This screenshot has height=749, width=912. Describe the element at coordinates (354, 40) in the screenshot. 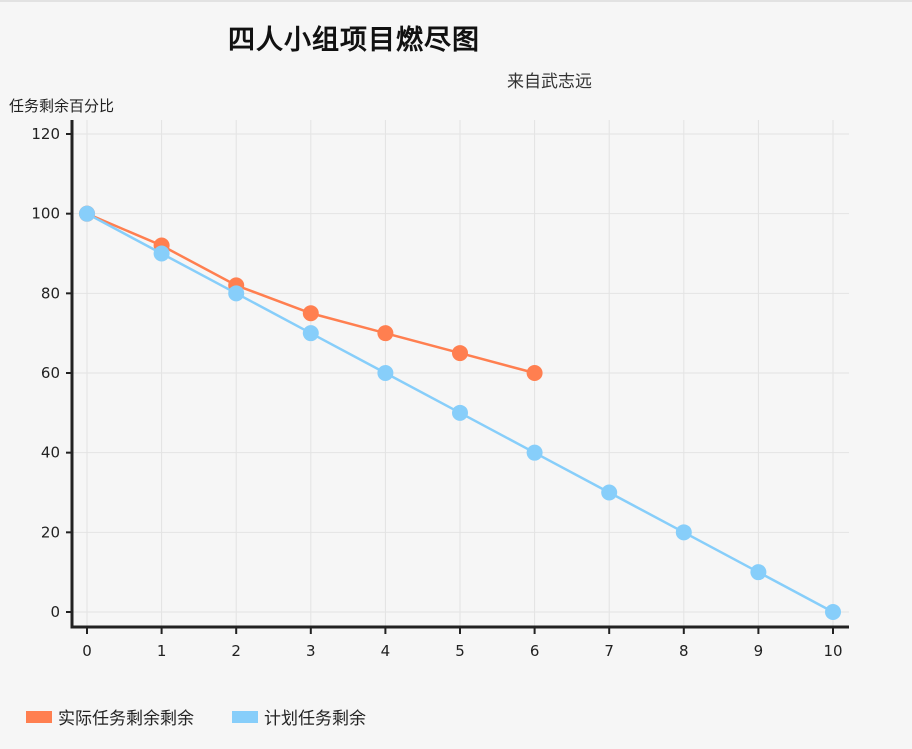

I see `chart-title: 四人小组项目燃尽图` at that location.